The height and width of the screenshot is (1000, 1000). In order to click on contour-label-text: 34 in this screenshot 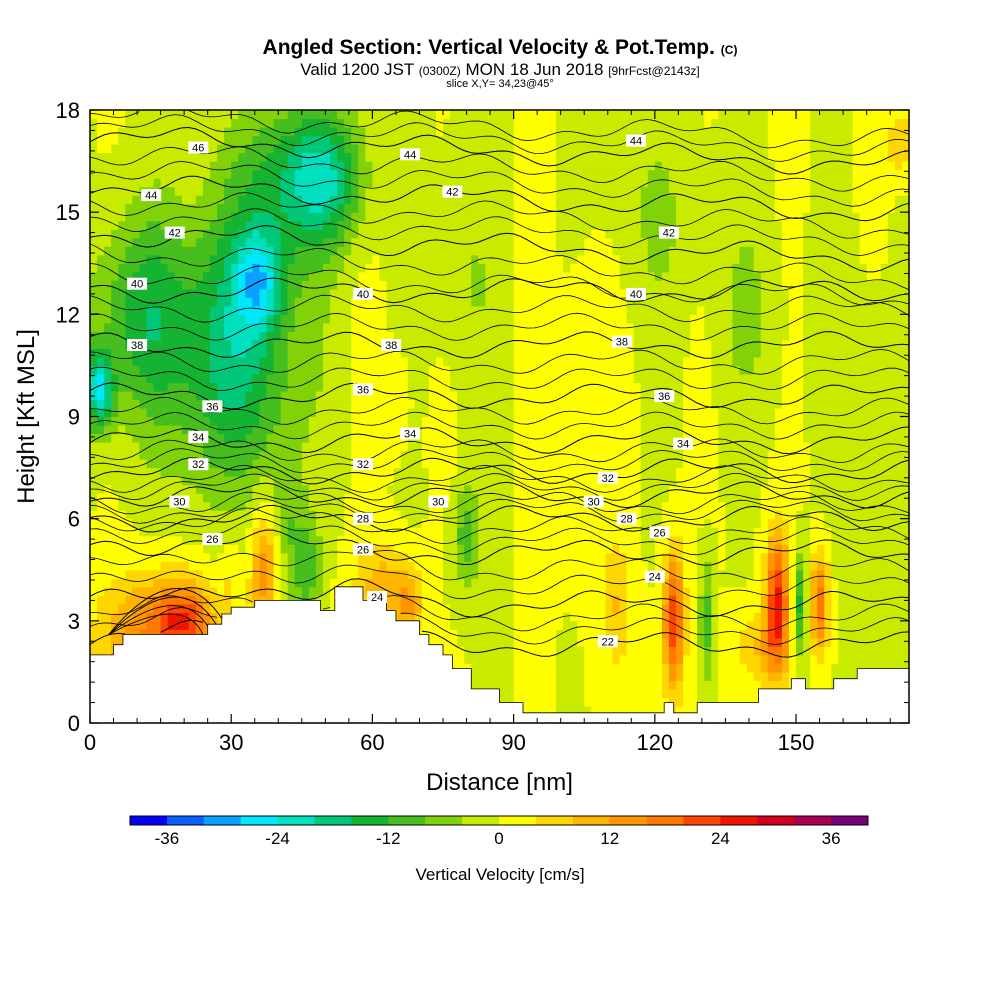, I will do `click(198, 438)`.